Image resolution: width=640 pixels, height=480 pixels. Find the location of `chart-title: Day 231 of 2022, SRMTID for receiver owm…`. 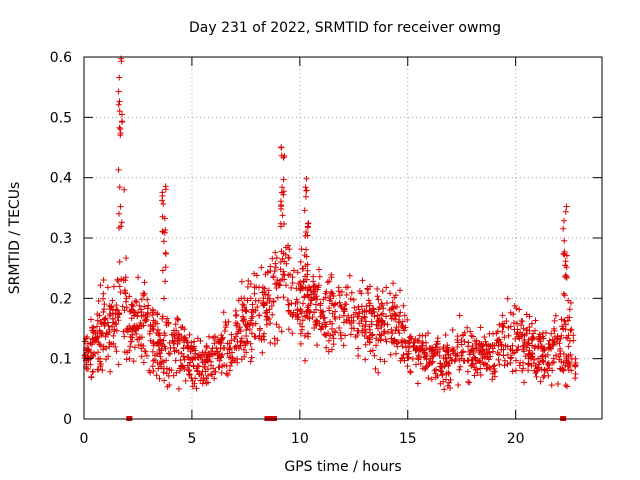

chart-title: Day 231 of 2022, SRMTID for receiver owm… is located at coordinates (345, 28).